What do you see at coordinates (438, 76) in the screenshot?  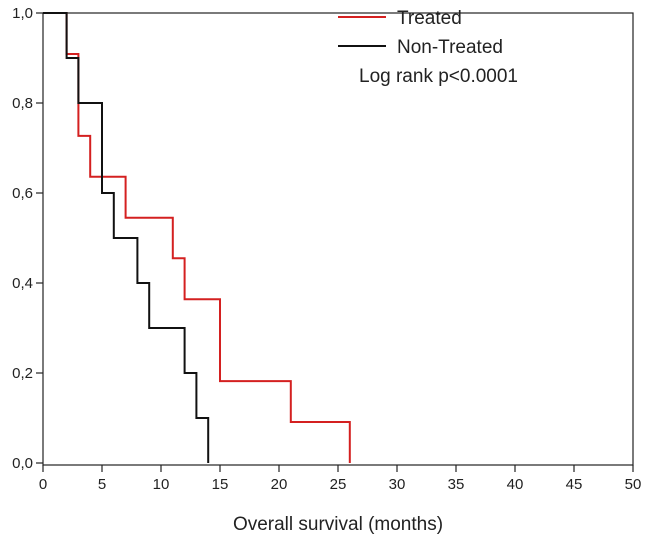 I see `log-rank-annotation: Log rank p<0.0001` at bounding box center [438, 76].